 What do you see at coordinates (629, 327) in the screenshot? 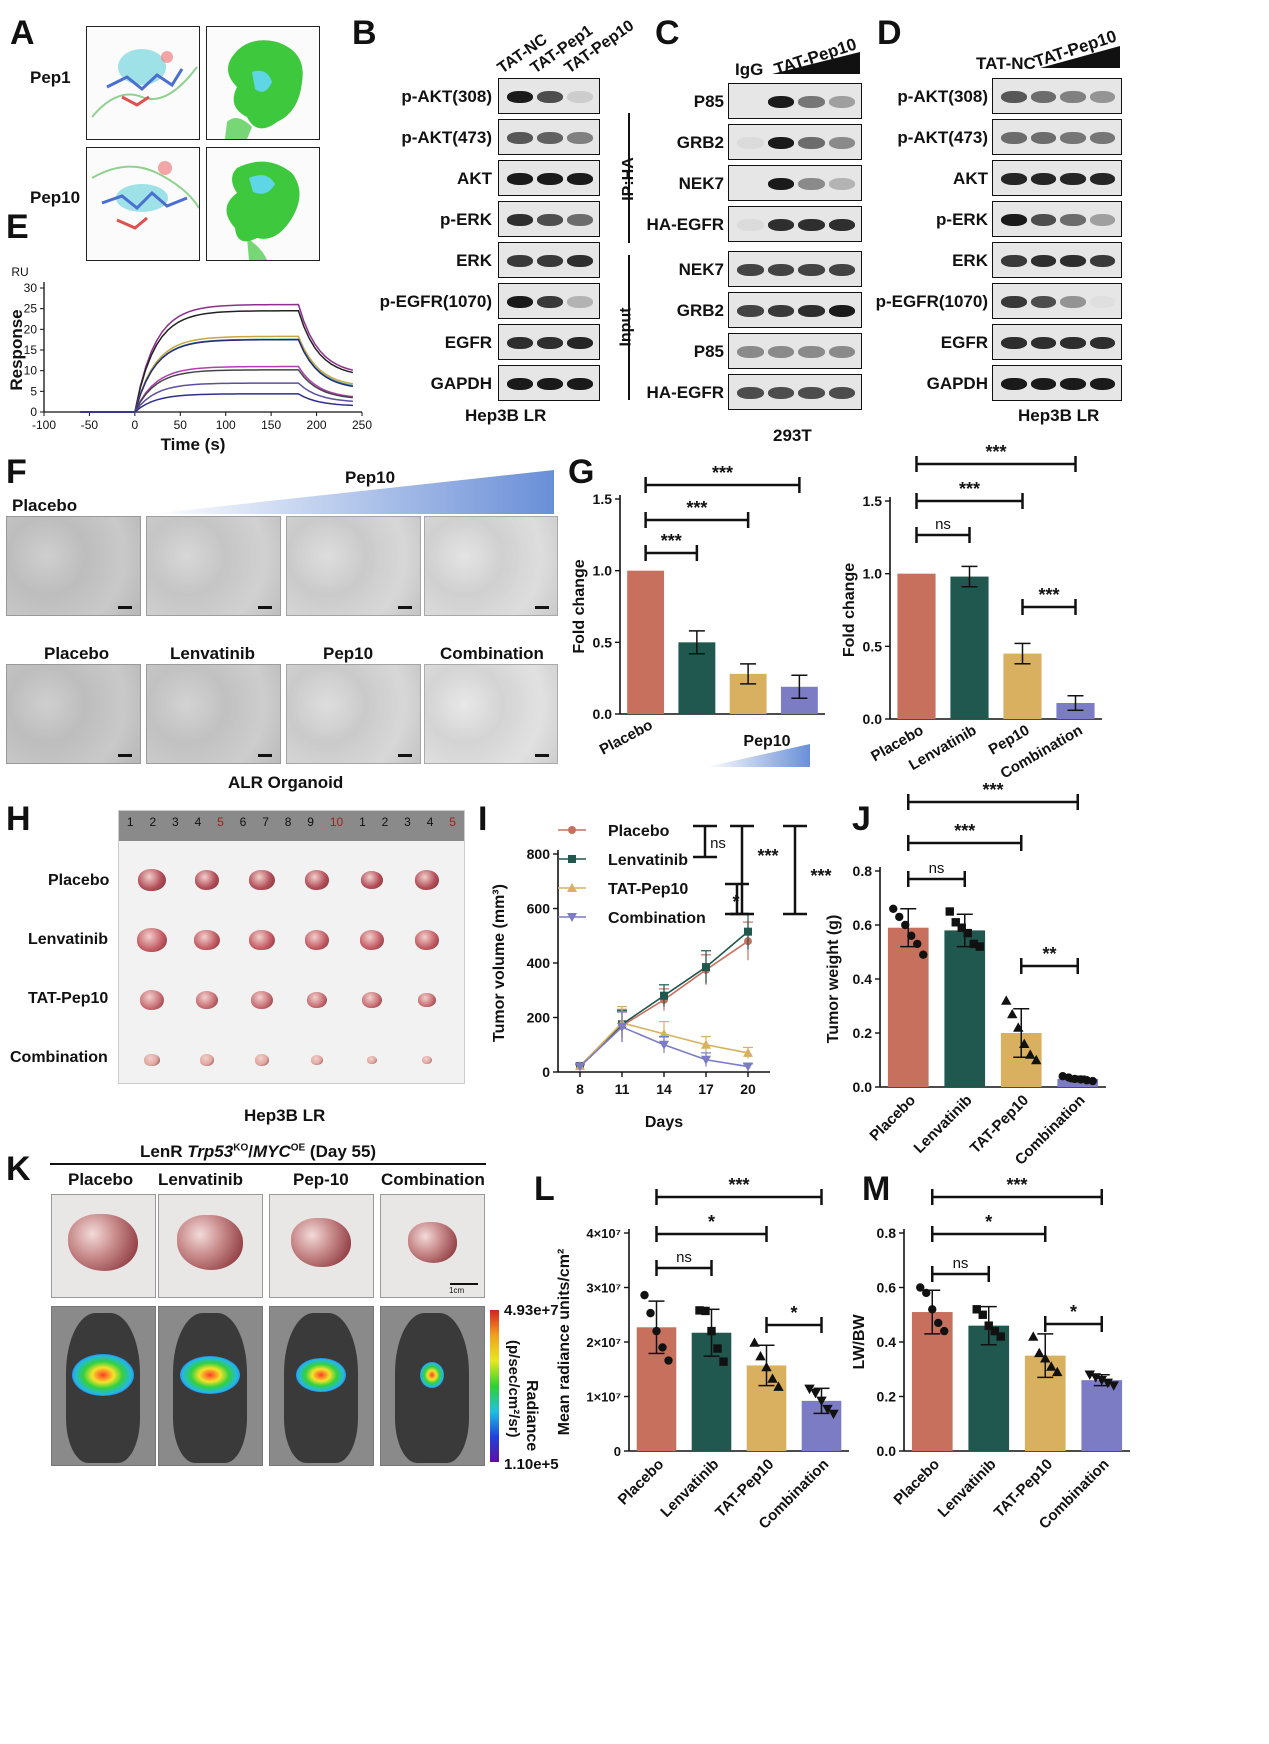
I see `group-bracket-input` at bounding box center [629, 327].